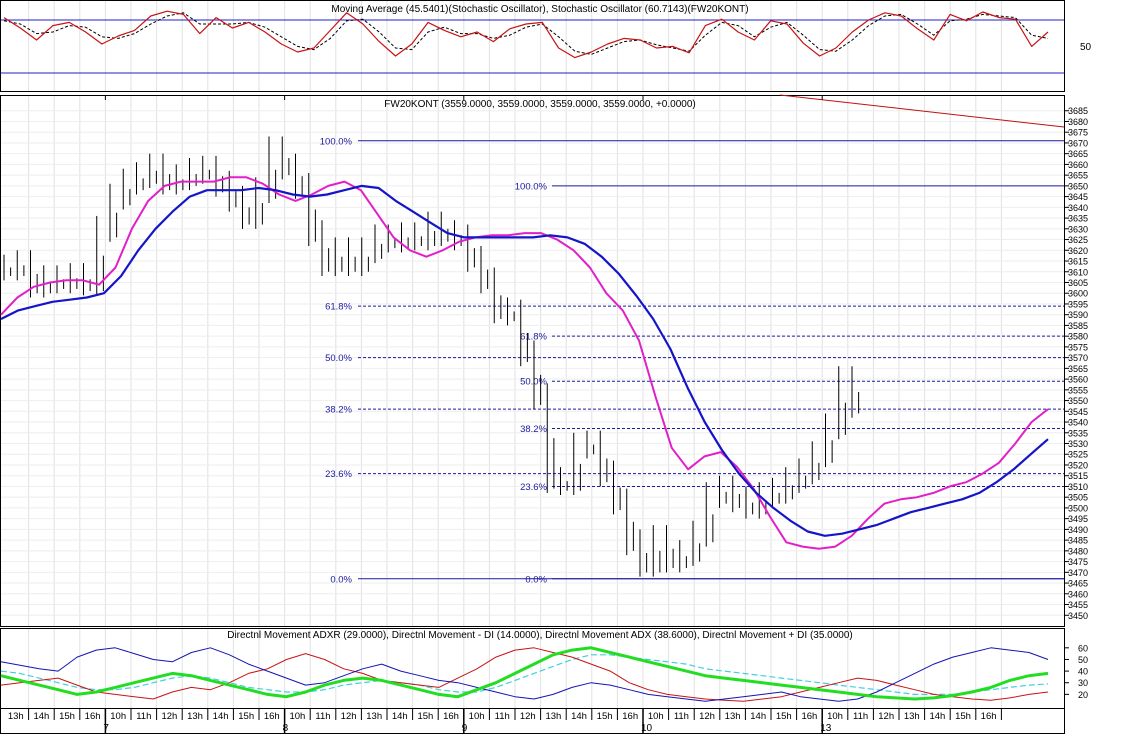 This screenshot has height=739, width=1122. What do you see at coordinates (1078, 143) in the screenshot?
I see `price-axis-tick-label: 3670` at bounding box center [1078, 143].